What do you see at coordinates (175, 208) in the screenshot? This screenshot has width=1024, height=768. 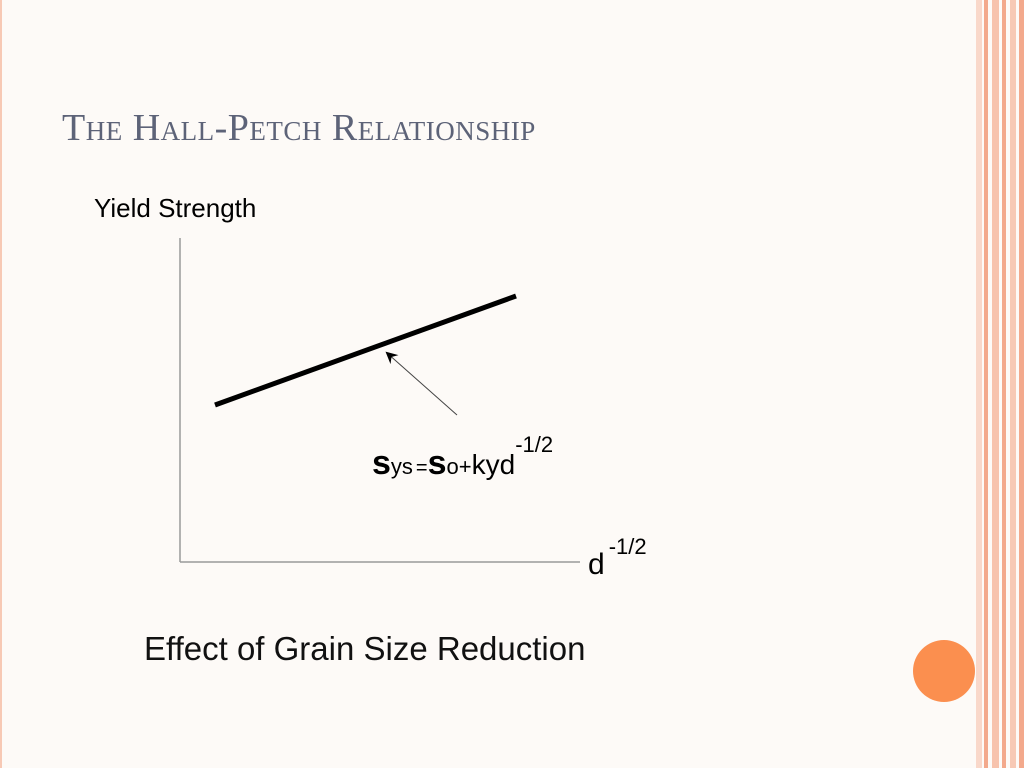 I see `y-axis-label: Yield Strength` at bounding box center [175, 208].